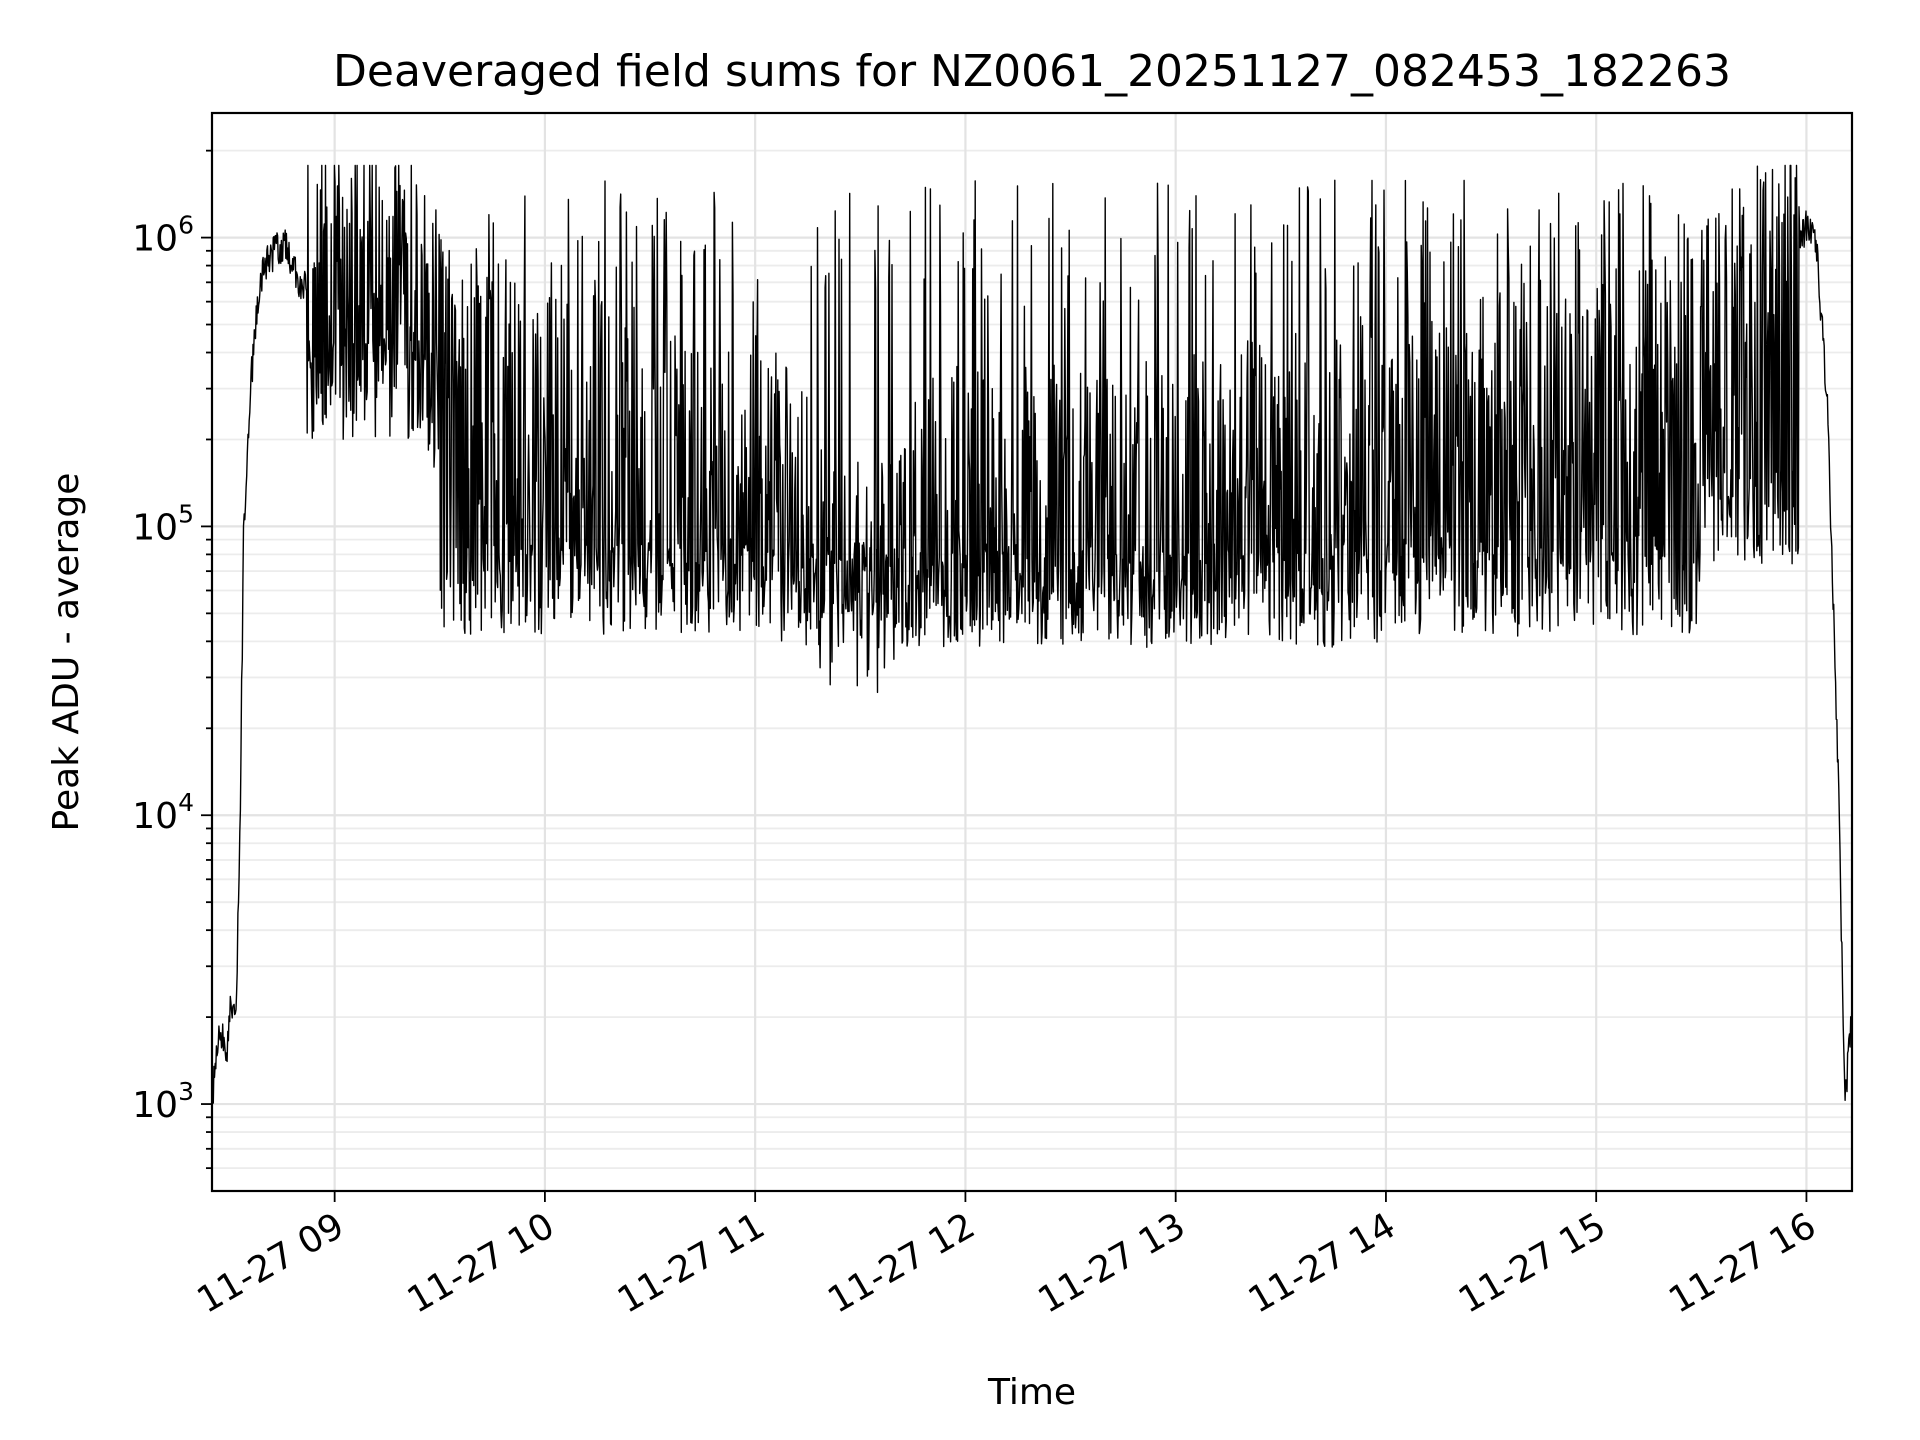 Image resolution: width=1920 pixels, height=1440 pixels. I want to click on x-tick-label: 11-27 11, so click(691, 1263).